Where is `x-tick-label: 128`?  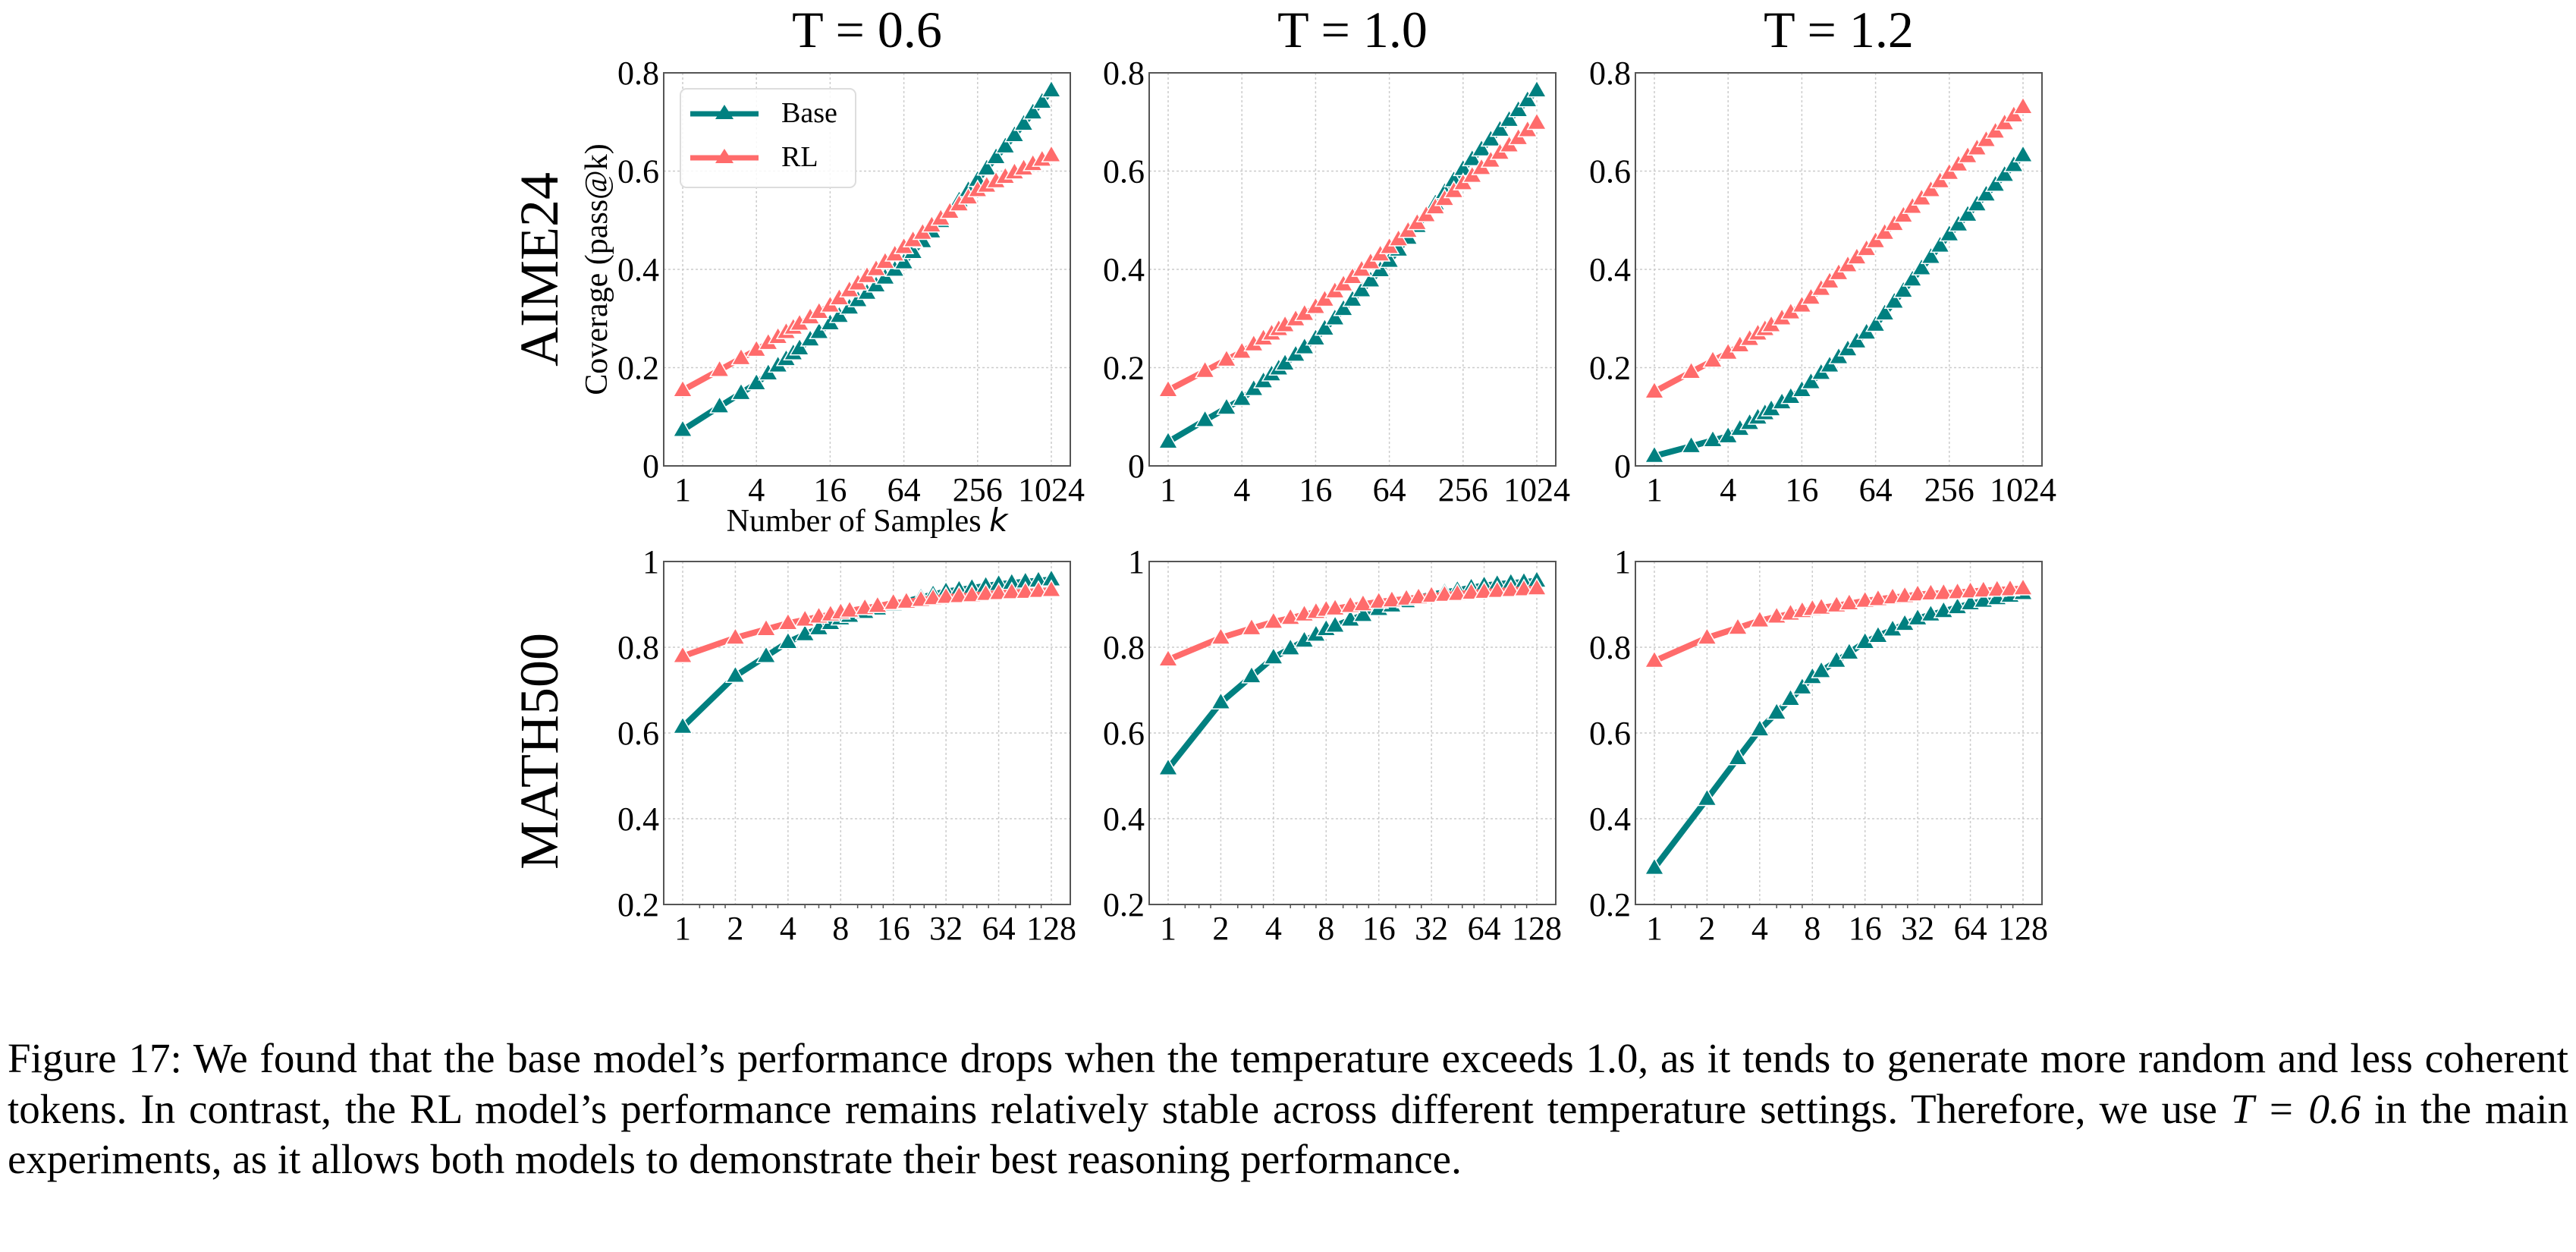
x-tick-label: 128 is located at coordinates (1051, 928).